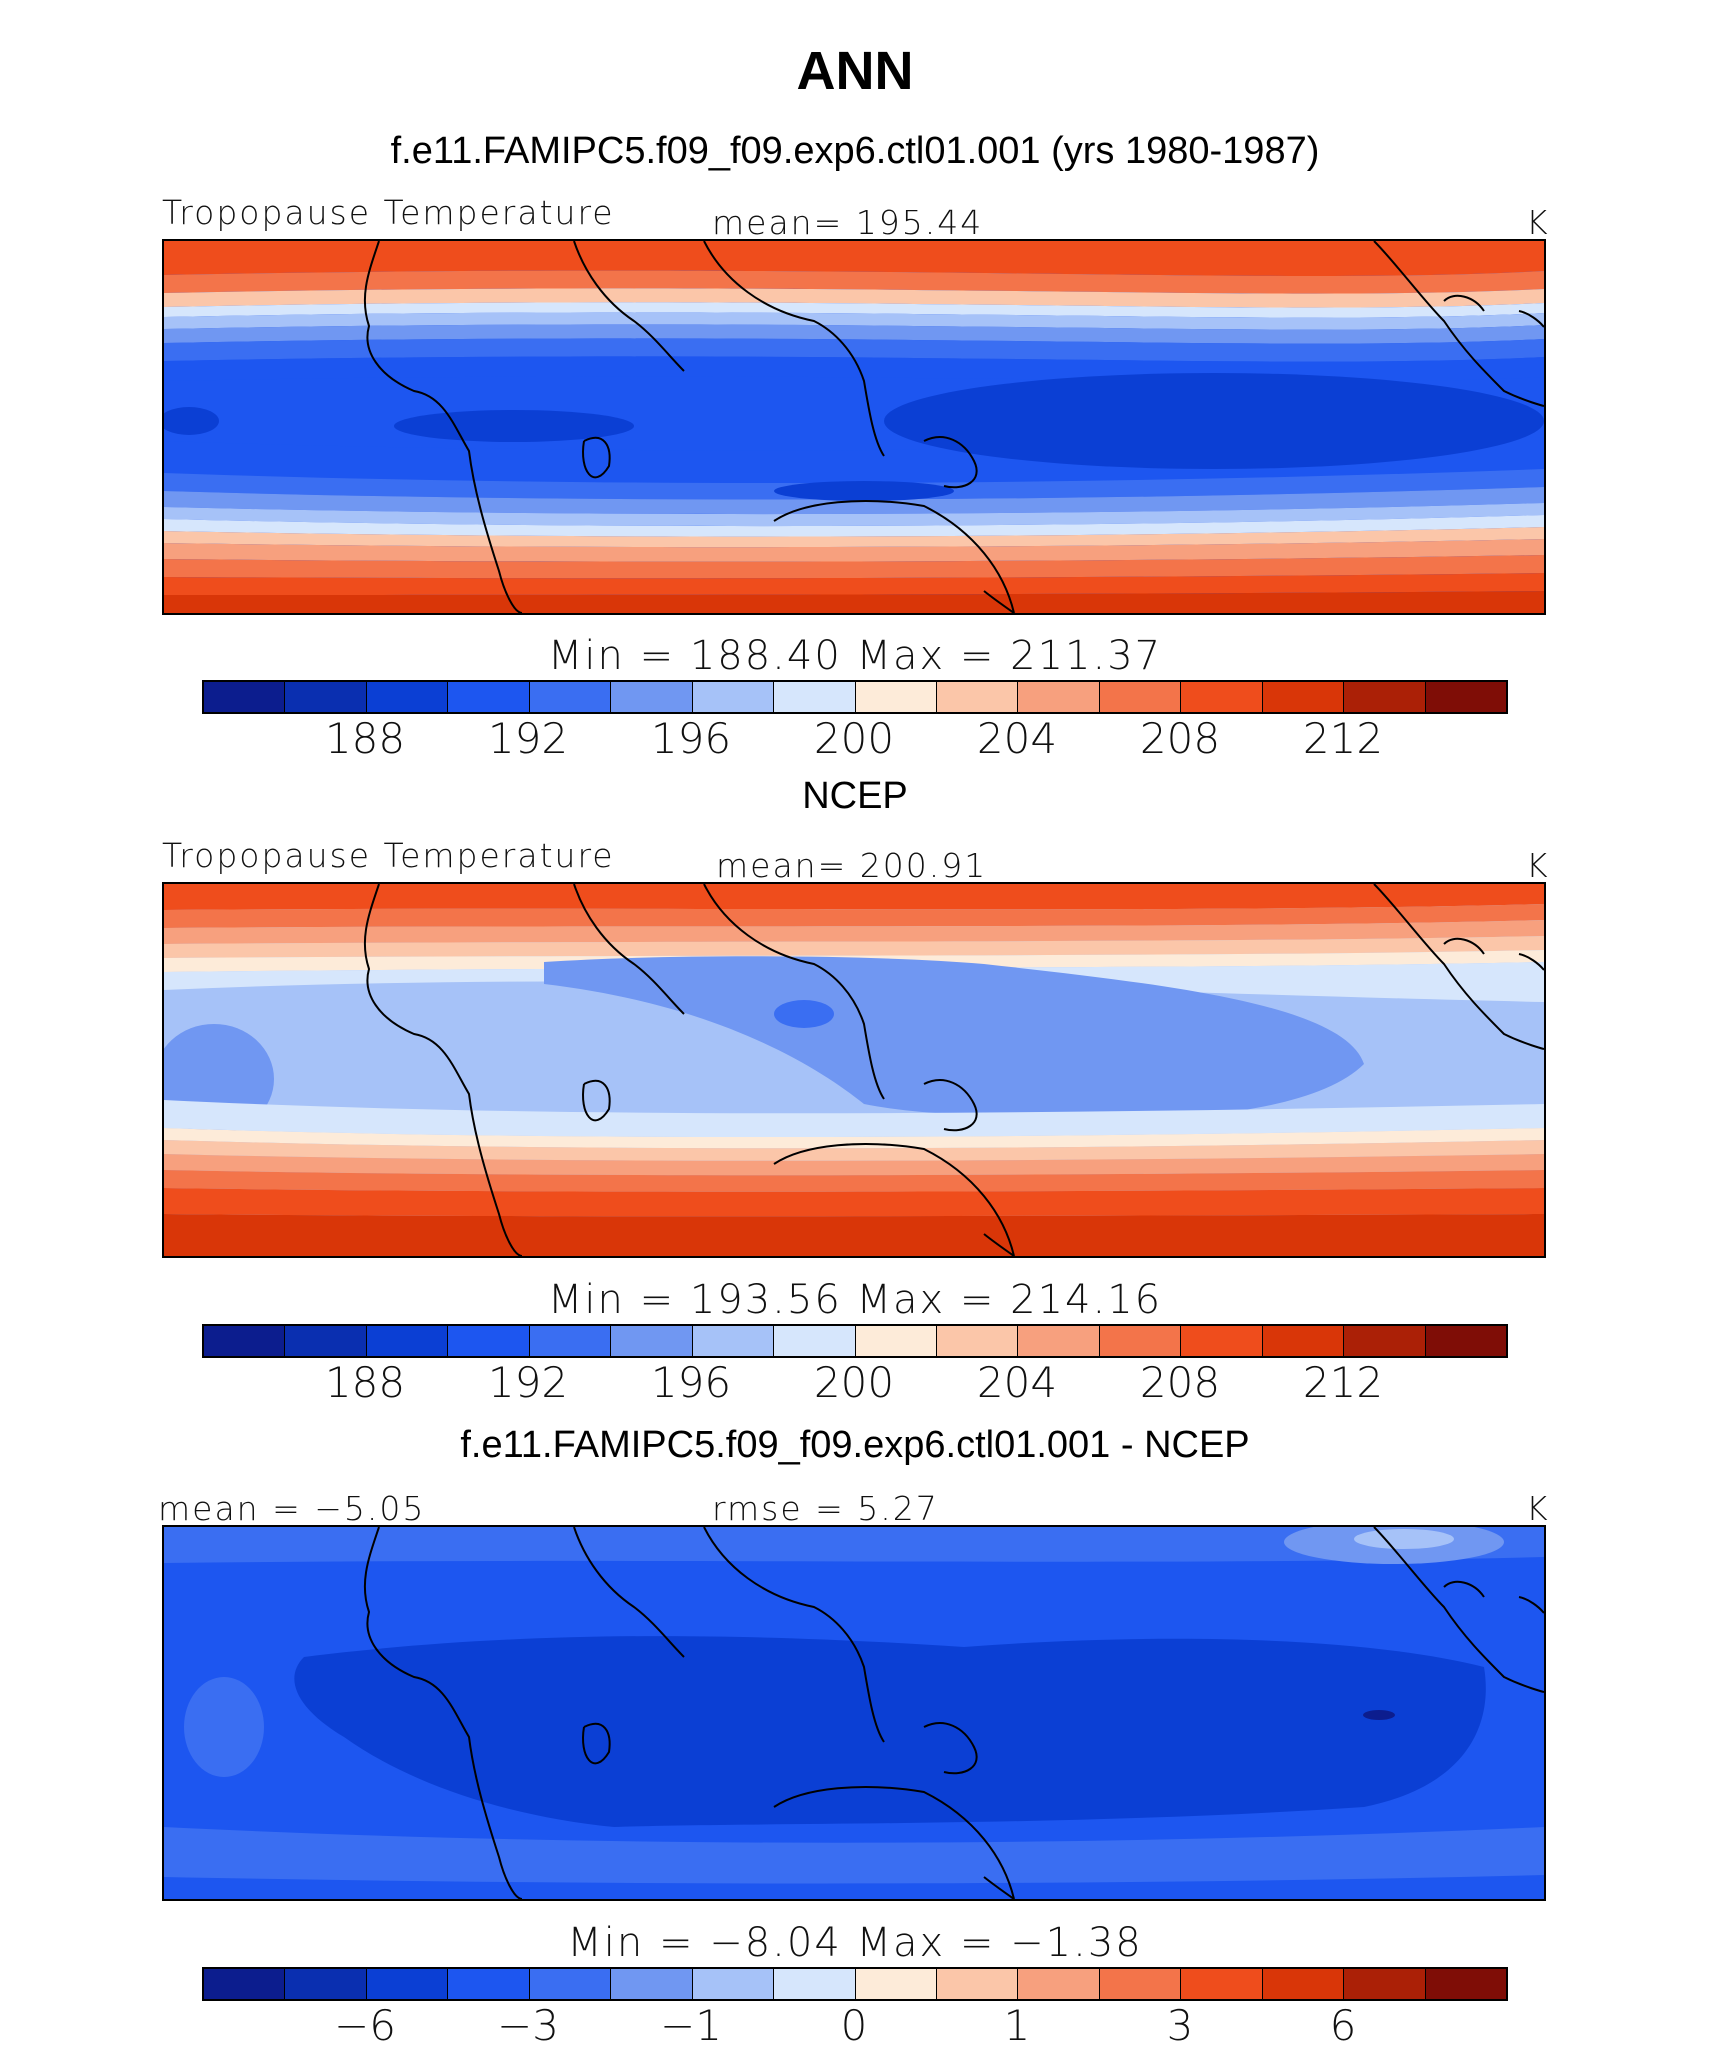 This screenshot has height=2051, width=1710. What do you see at coordinates (1343, 2025) in the screenshot?
I see `colorbar-tick-label: 6` at bounding box center [1343, 2025].